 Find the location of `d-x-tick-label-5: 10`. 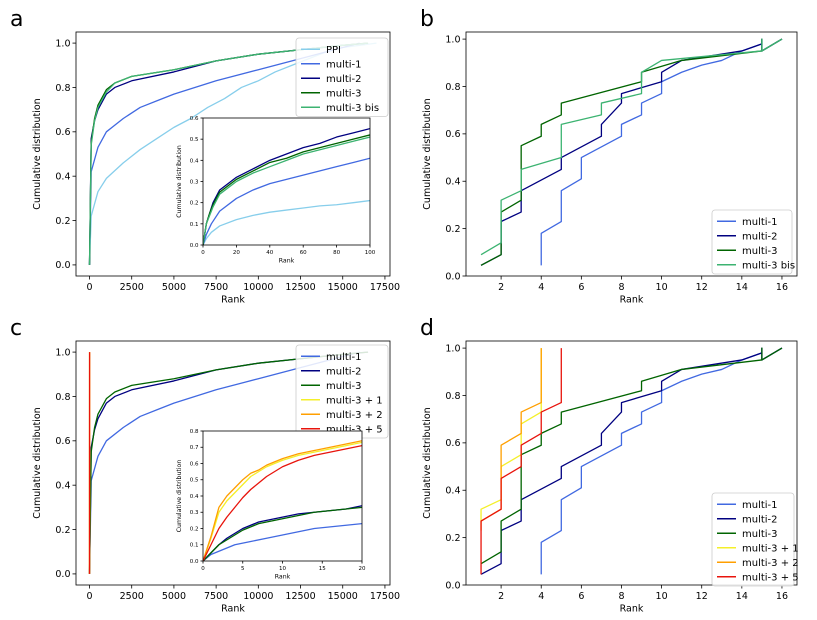

d-x-tick-label-5: 10 is located at coordinates (662, 596).